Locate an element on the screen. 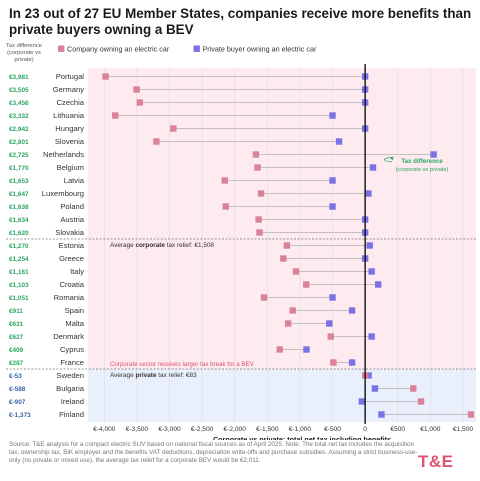  country-label: France is located at coordinates (72, 362).